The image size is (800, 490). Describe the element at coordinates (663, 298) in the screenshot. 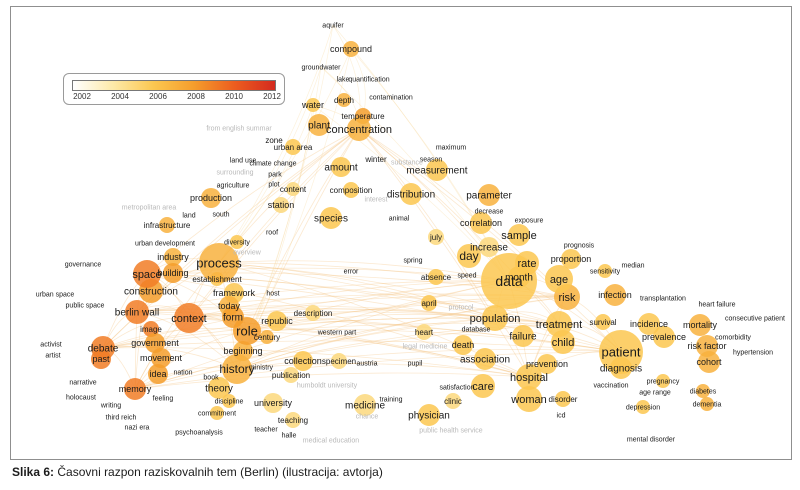

I see `term-label-transplantation: transplantation` at that location.